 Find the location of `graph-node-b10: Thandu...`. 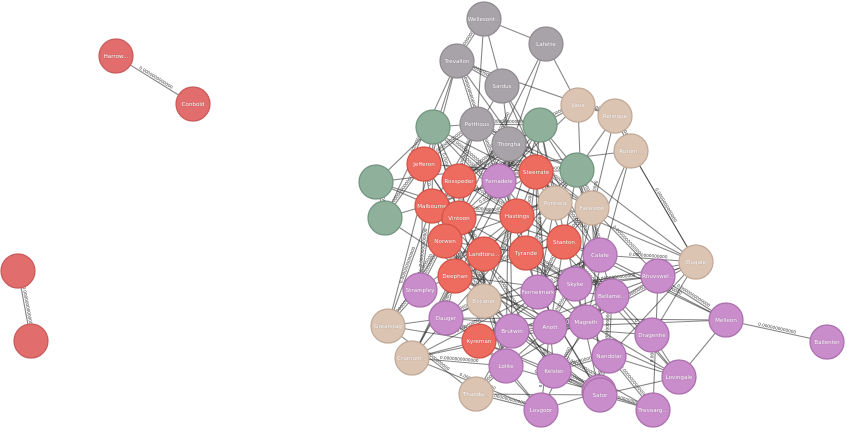

graph-node-b10: Thandu... is located at coordinates (476, 394).